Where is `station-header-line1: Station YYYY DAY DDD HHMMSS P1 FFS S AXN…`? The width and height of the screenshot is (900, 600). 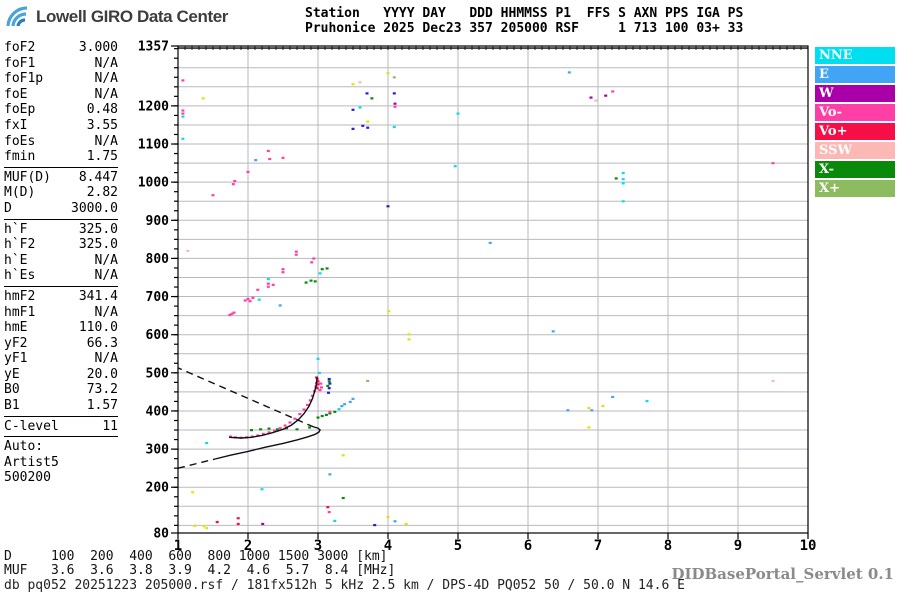
station-header-line1: Station YYYY DAY DDD HHMMSS P1 FFS S AXN… is located at coordinates (524, 13).